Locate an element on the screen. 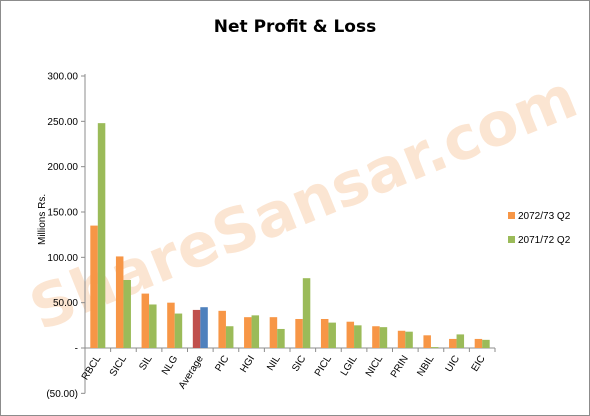 The height and width of the screenshot is (416, 590). x-tick-label: PICL is located at coordinates (323, 365).